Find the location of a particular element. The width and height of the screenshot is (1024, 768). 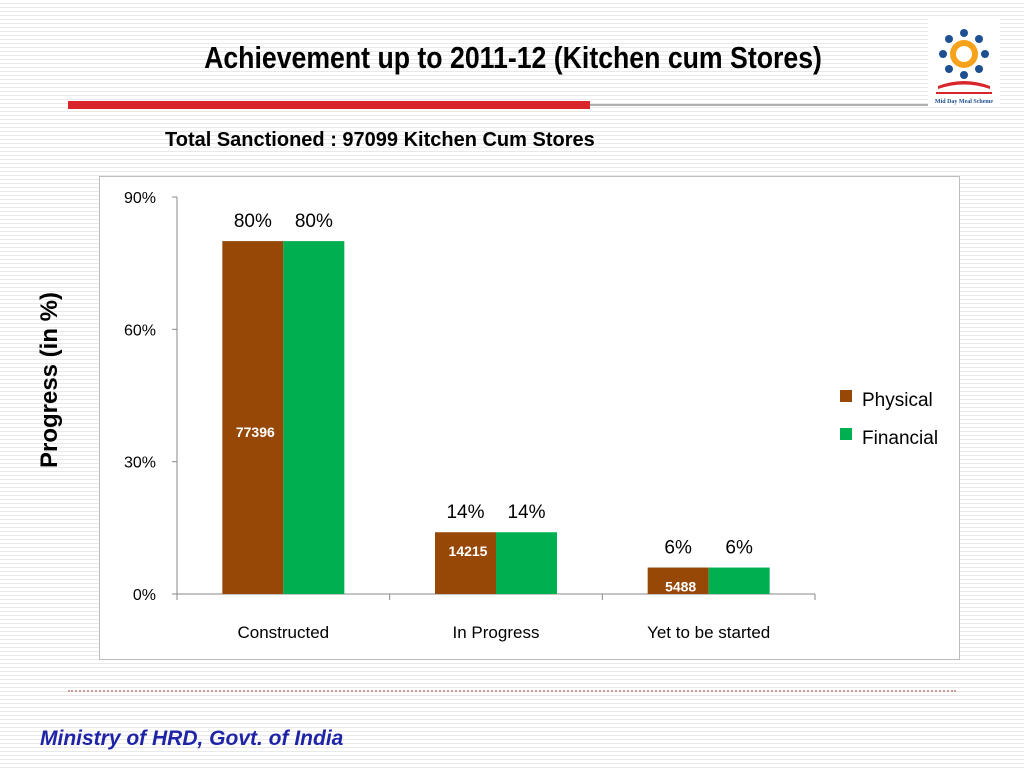

title-rule-grey is located at coordinates (773, 105).